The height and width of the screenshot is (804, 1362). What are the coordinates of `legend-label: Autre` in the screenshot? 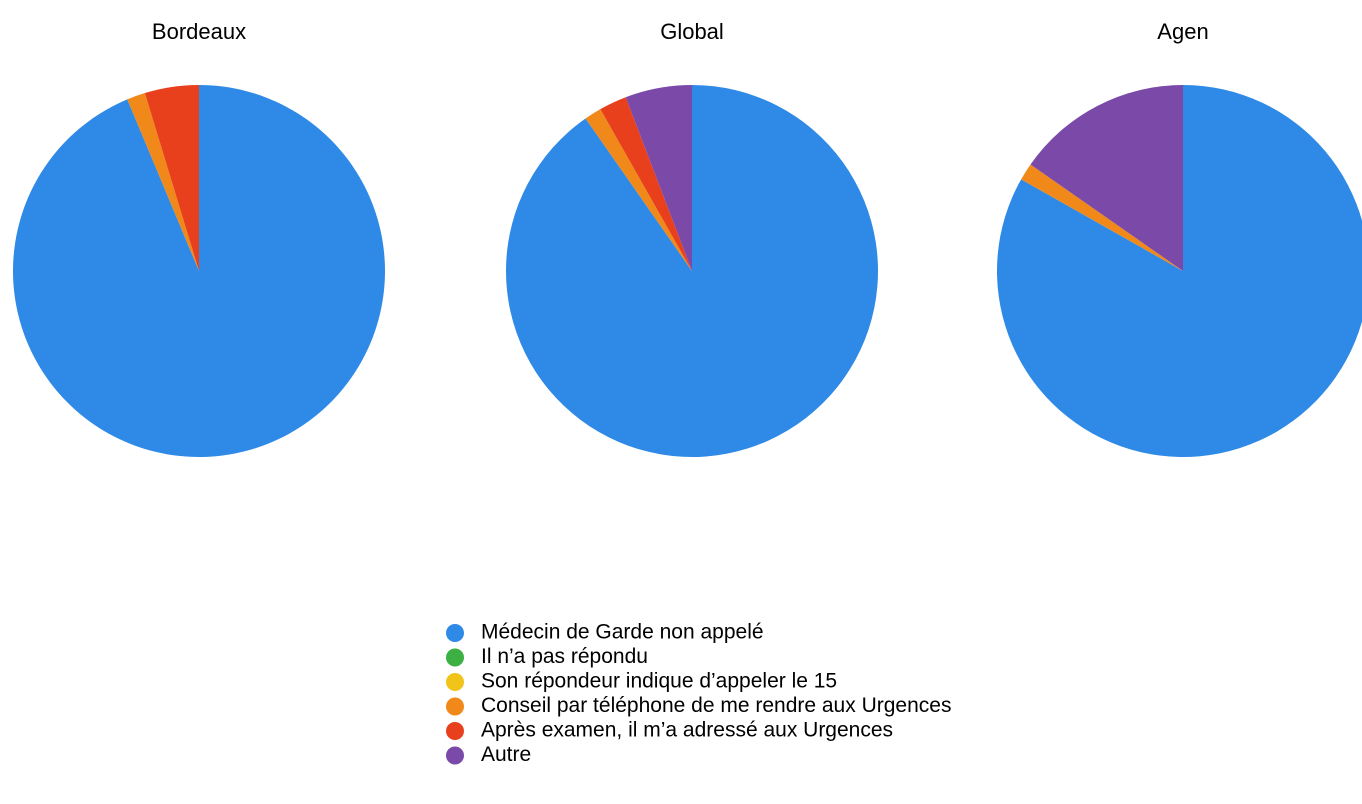 It's located at (506, 754).